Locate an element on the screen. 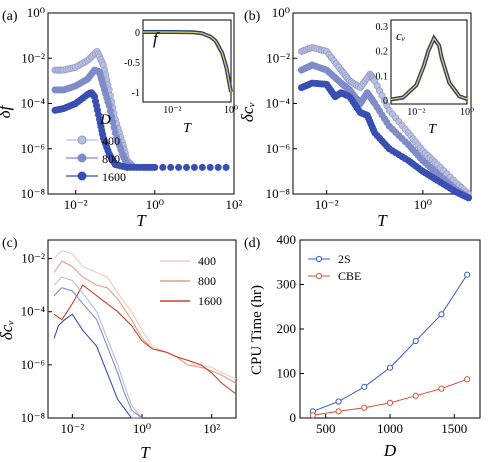  legend-label: 2S is located at coordinates (344, 259).